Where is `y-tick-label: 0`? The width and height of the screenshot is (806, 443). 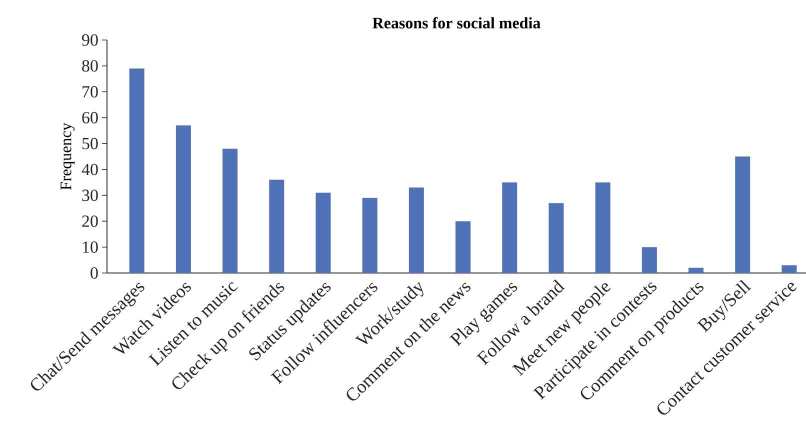 y-tick-label: 0 is located at coordinates (94, 273).